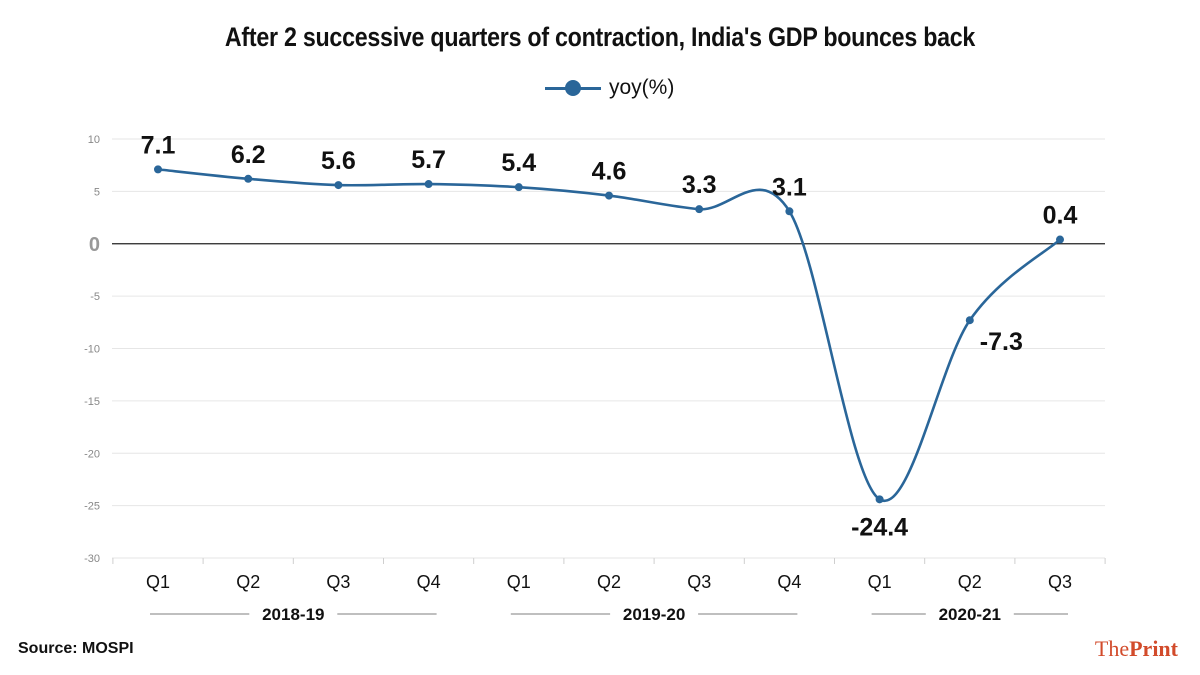 The height and width of the screenshot is (675, 1200). I want to click on data-label: 5.6, so click(338, 161).